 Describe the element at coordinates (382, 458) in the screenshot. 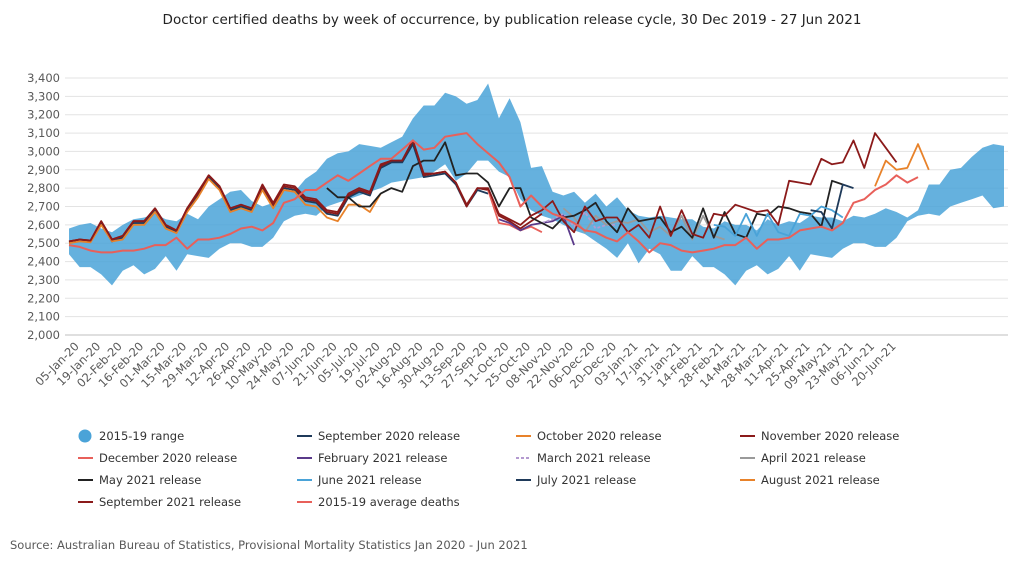

I see `legend-label: February 2021 release` at that location.